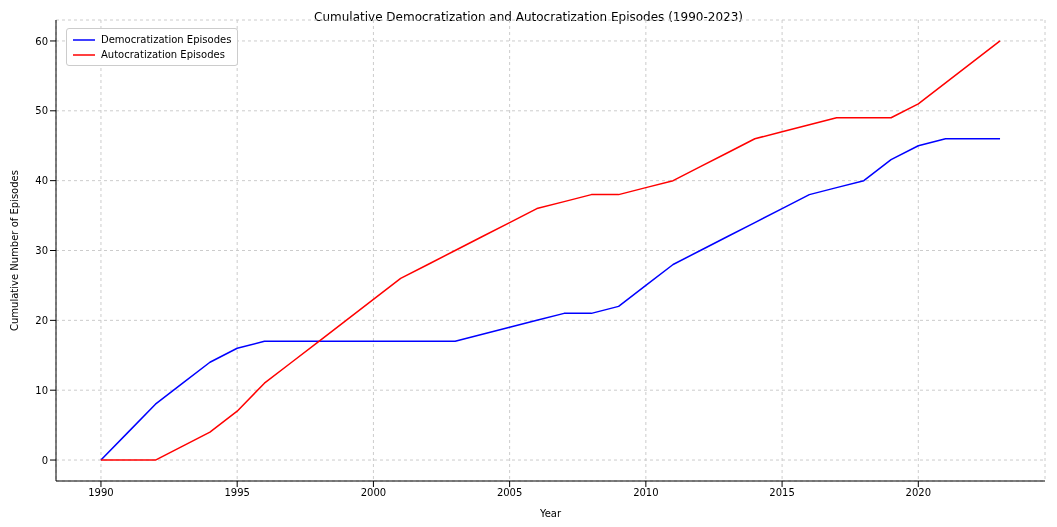  What do you see at coordinates (782, 493) in the screenshot?
I see `x-tick-label: 2015` at bounding box center [782, 493].